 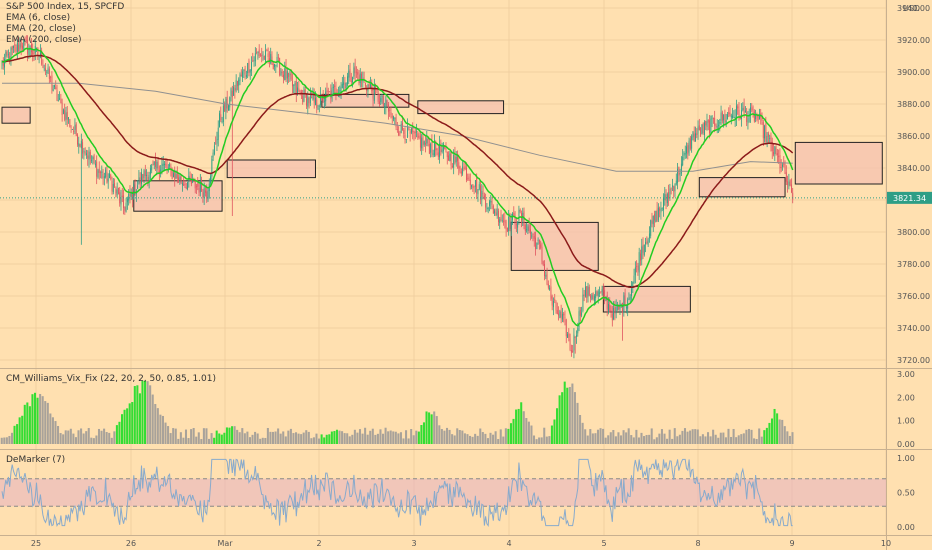 I want to click on chart-title: S&P 500 Index, 15, SPCFD, so click(x=65, y=7).